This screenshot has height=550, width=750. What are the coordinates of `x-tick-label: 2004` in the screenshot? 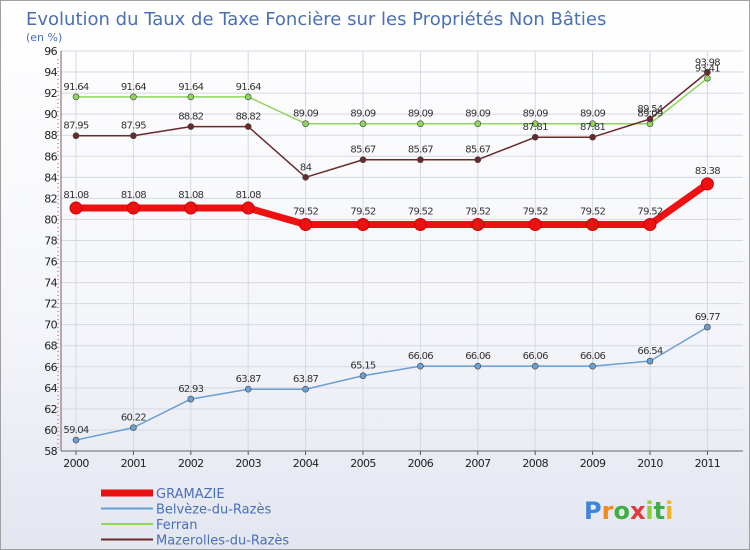 It's located at (306, 463).